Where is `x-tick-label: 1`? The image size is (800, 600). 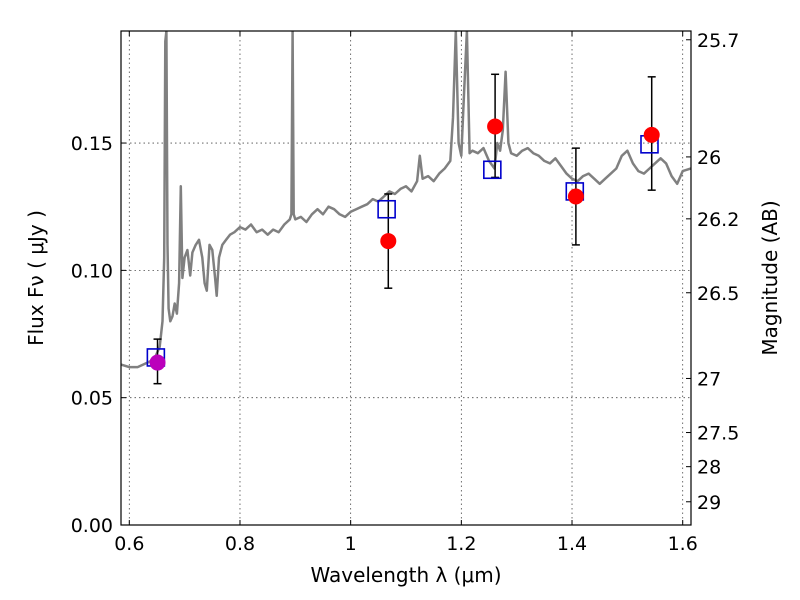 x-tick-label: 1 is located at coordinates (351, 544).